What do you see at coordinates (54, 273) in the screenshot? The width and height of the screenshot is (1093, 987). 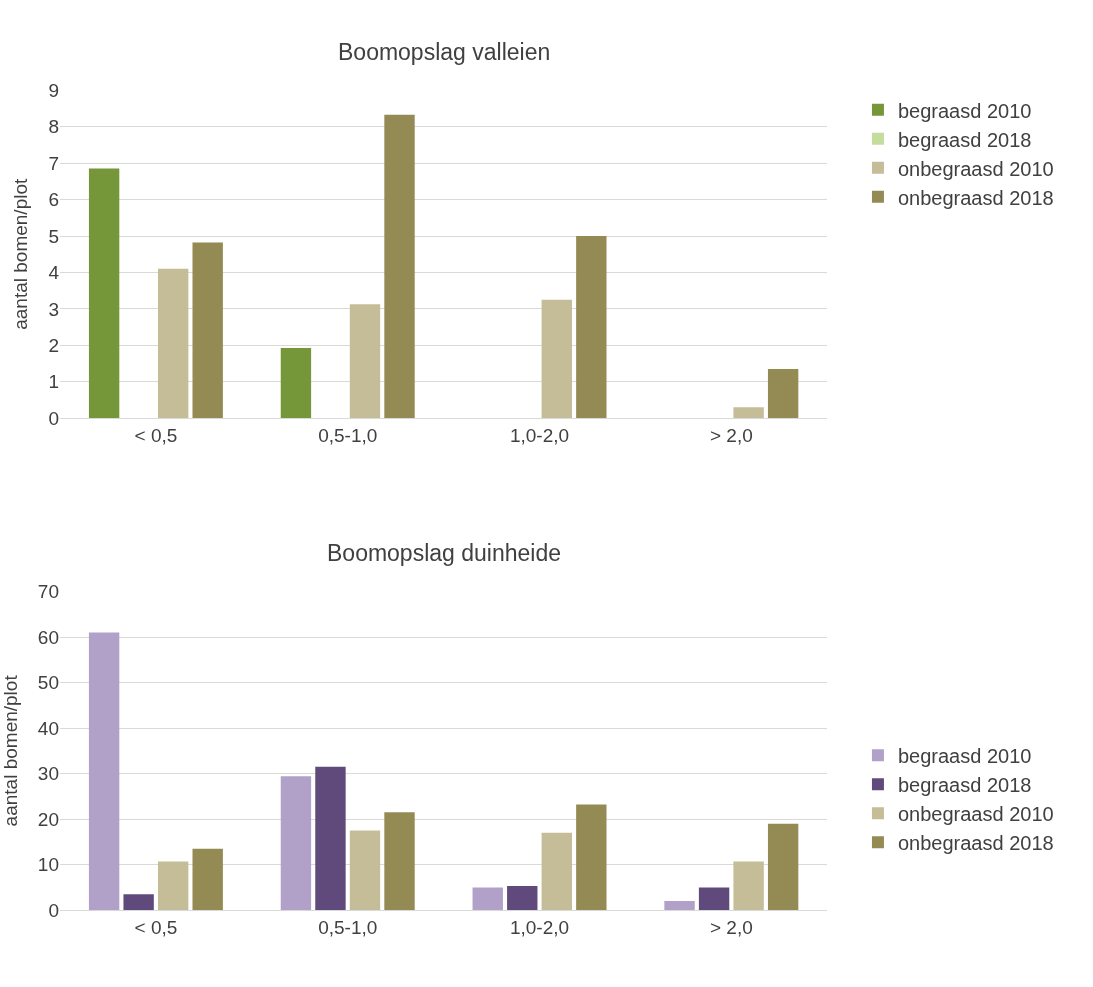 I see `y-tick-label: 4` at bounding box center [54, 273].